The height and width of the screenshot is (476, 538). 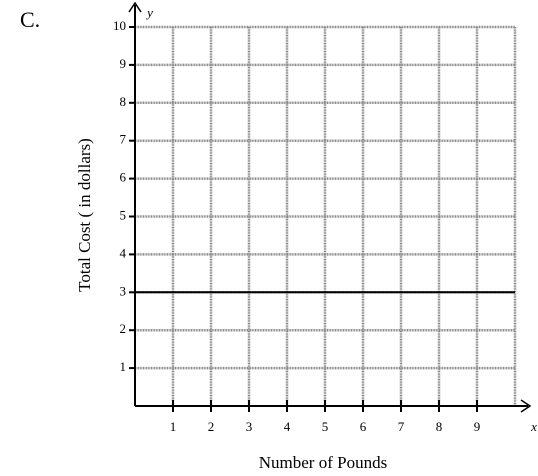 I want to click on x-axis-arrow, so click(x=526, y=406).